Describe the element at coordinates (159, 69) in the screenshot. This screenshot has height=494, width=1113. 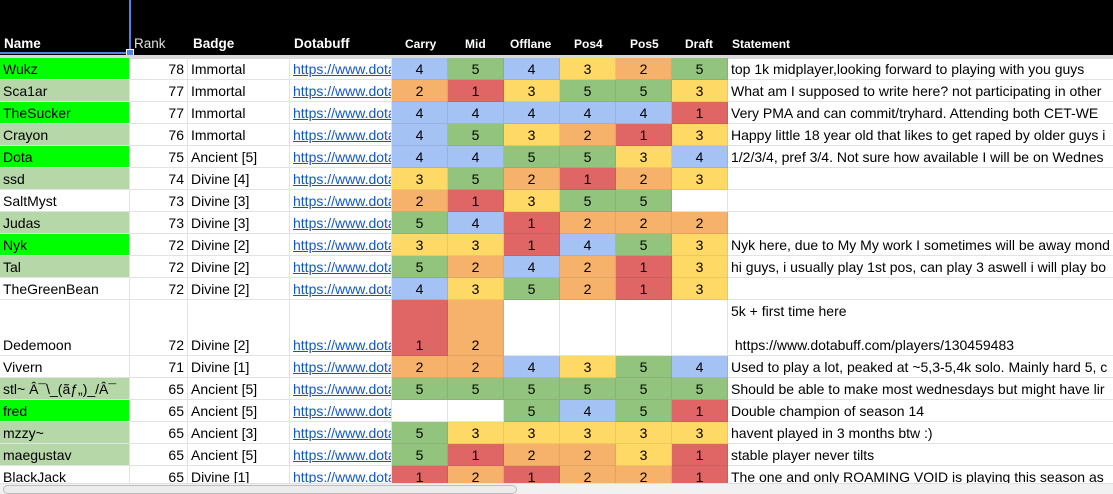
I see `rank-cell: 78` at that location.